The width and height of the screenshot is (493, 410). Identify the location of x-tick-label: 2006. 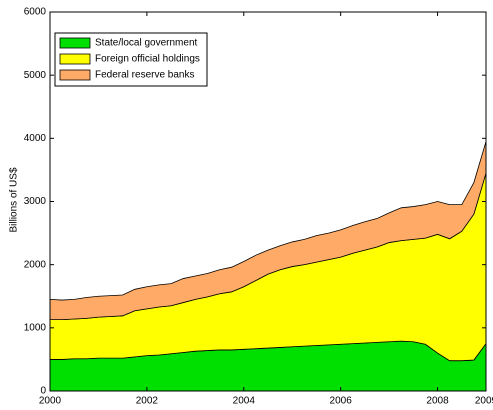
(341, 401).